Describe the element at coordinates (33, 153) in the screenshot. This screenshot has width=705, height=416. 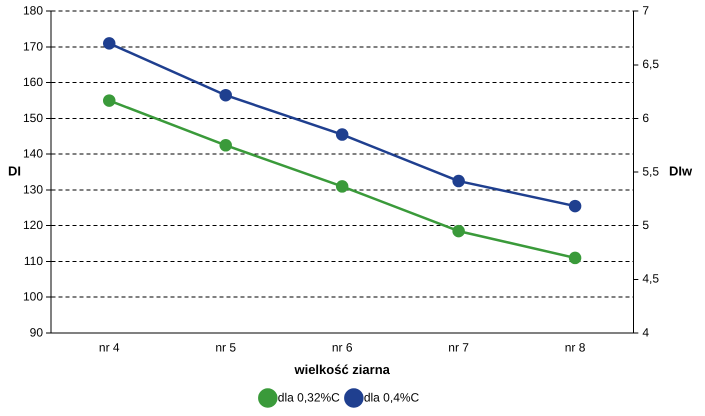
I see `y-tick-label: 140` at that location.